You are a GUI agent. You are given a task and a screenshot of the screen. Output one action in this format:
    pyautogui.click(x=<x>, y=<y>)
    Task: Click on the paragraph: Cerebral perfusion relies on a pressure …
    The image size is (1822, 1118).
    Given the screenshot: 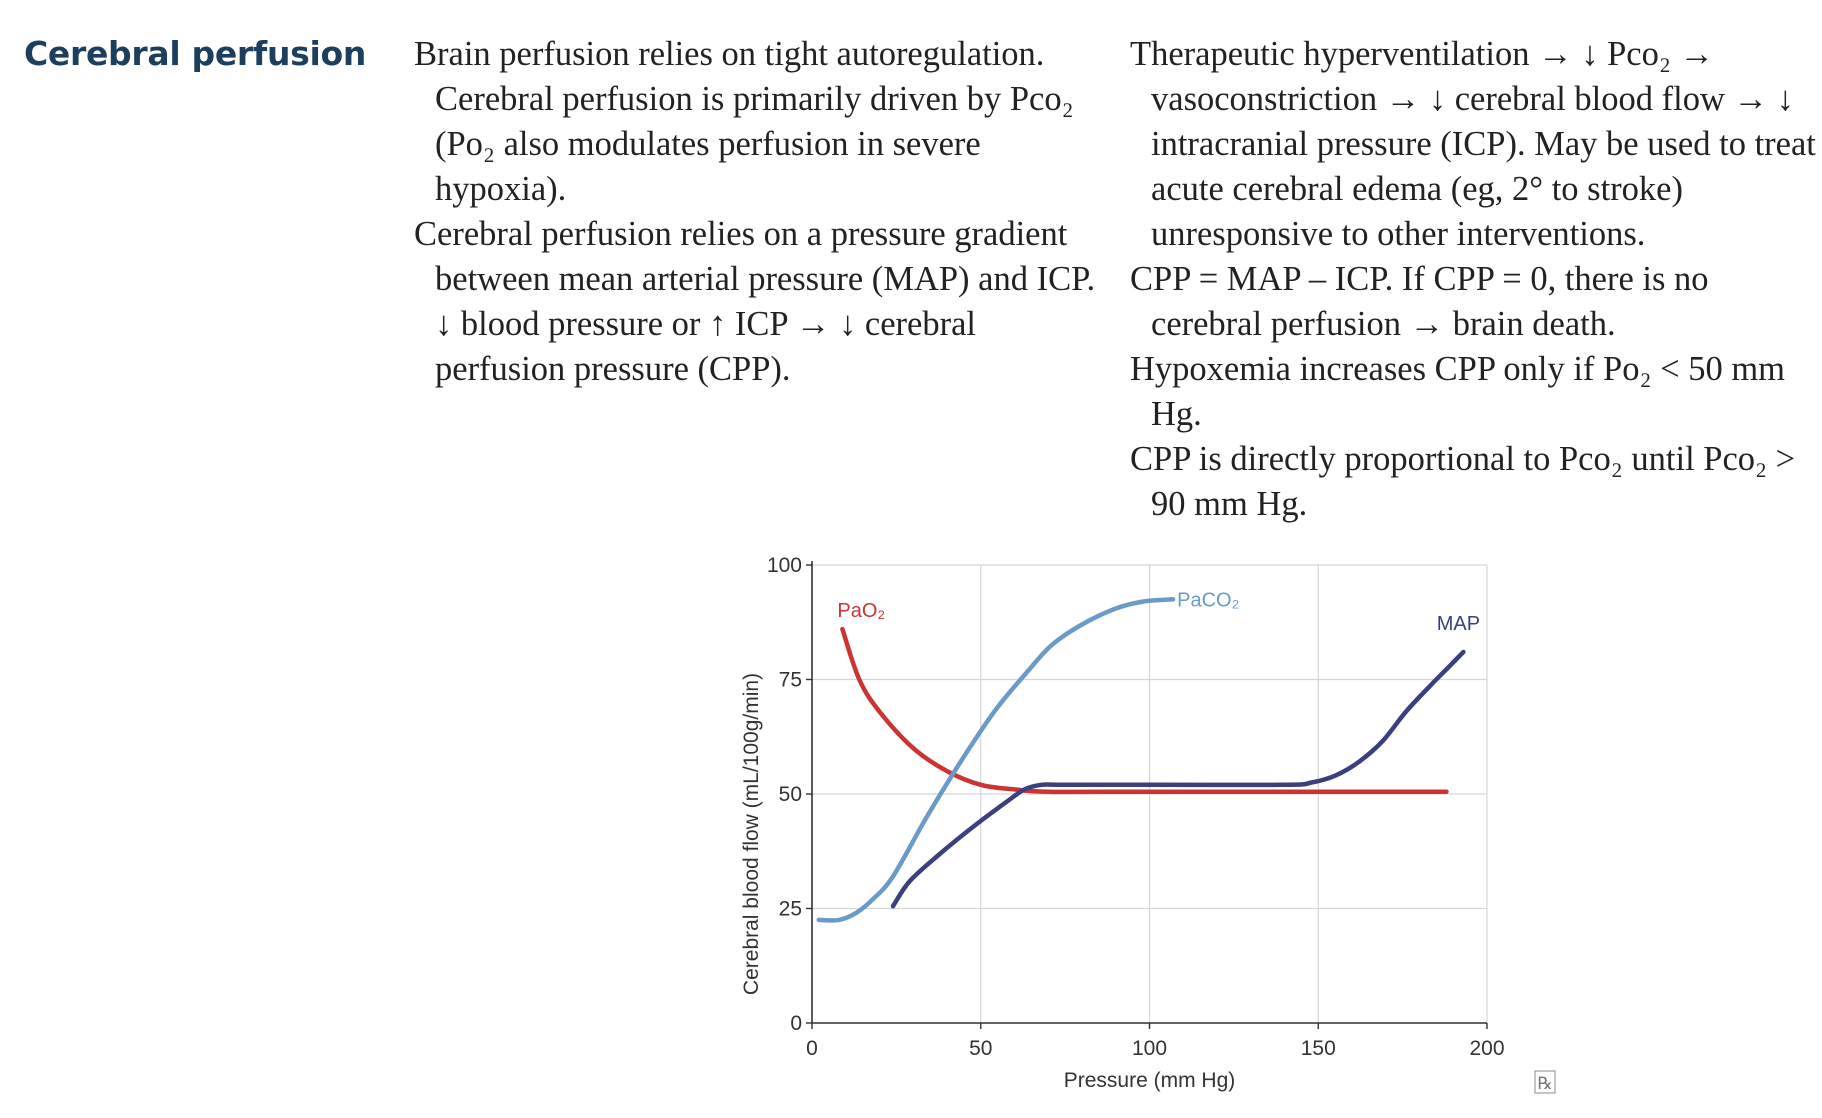 What is the action you would take?
    pyautogui.click(x=755, y=301)
    